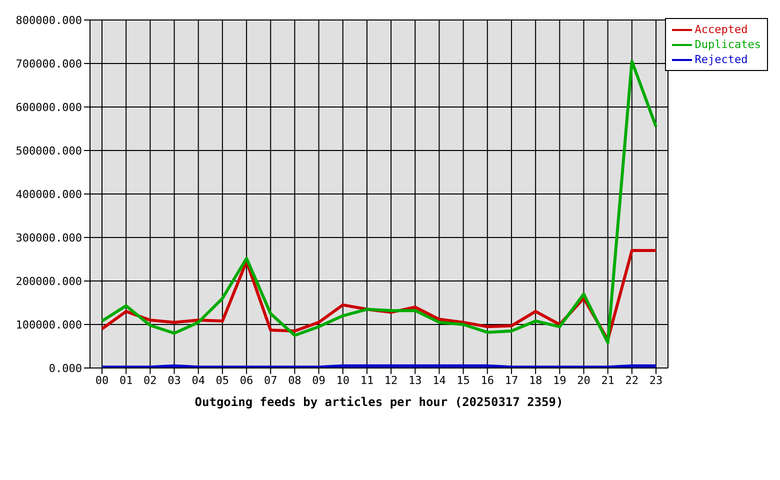 This screenshot has height=480, width=780. Describe the element at coordinates (559, 380) in the screenshot. I see `x-tick-label: 19` at that location.